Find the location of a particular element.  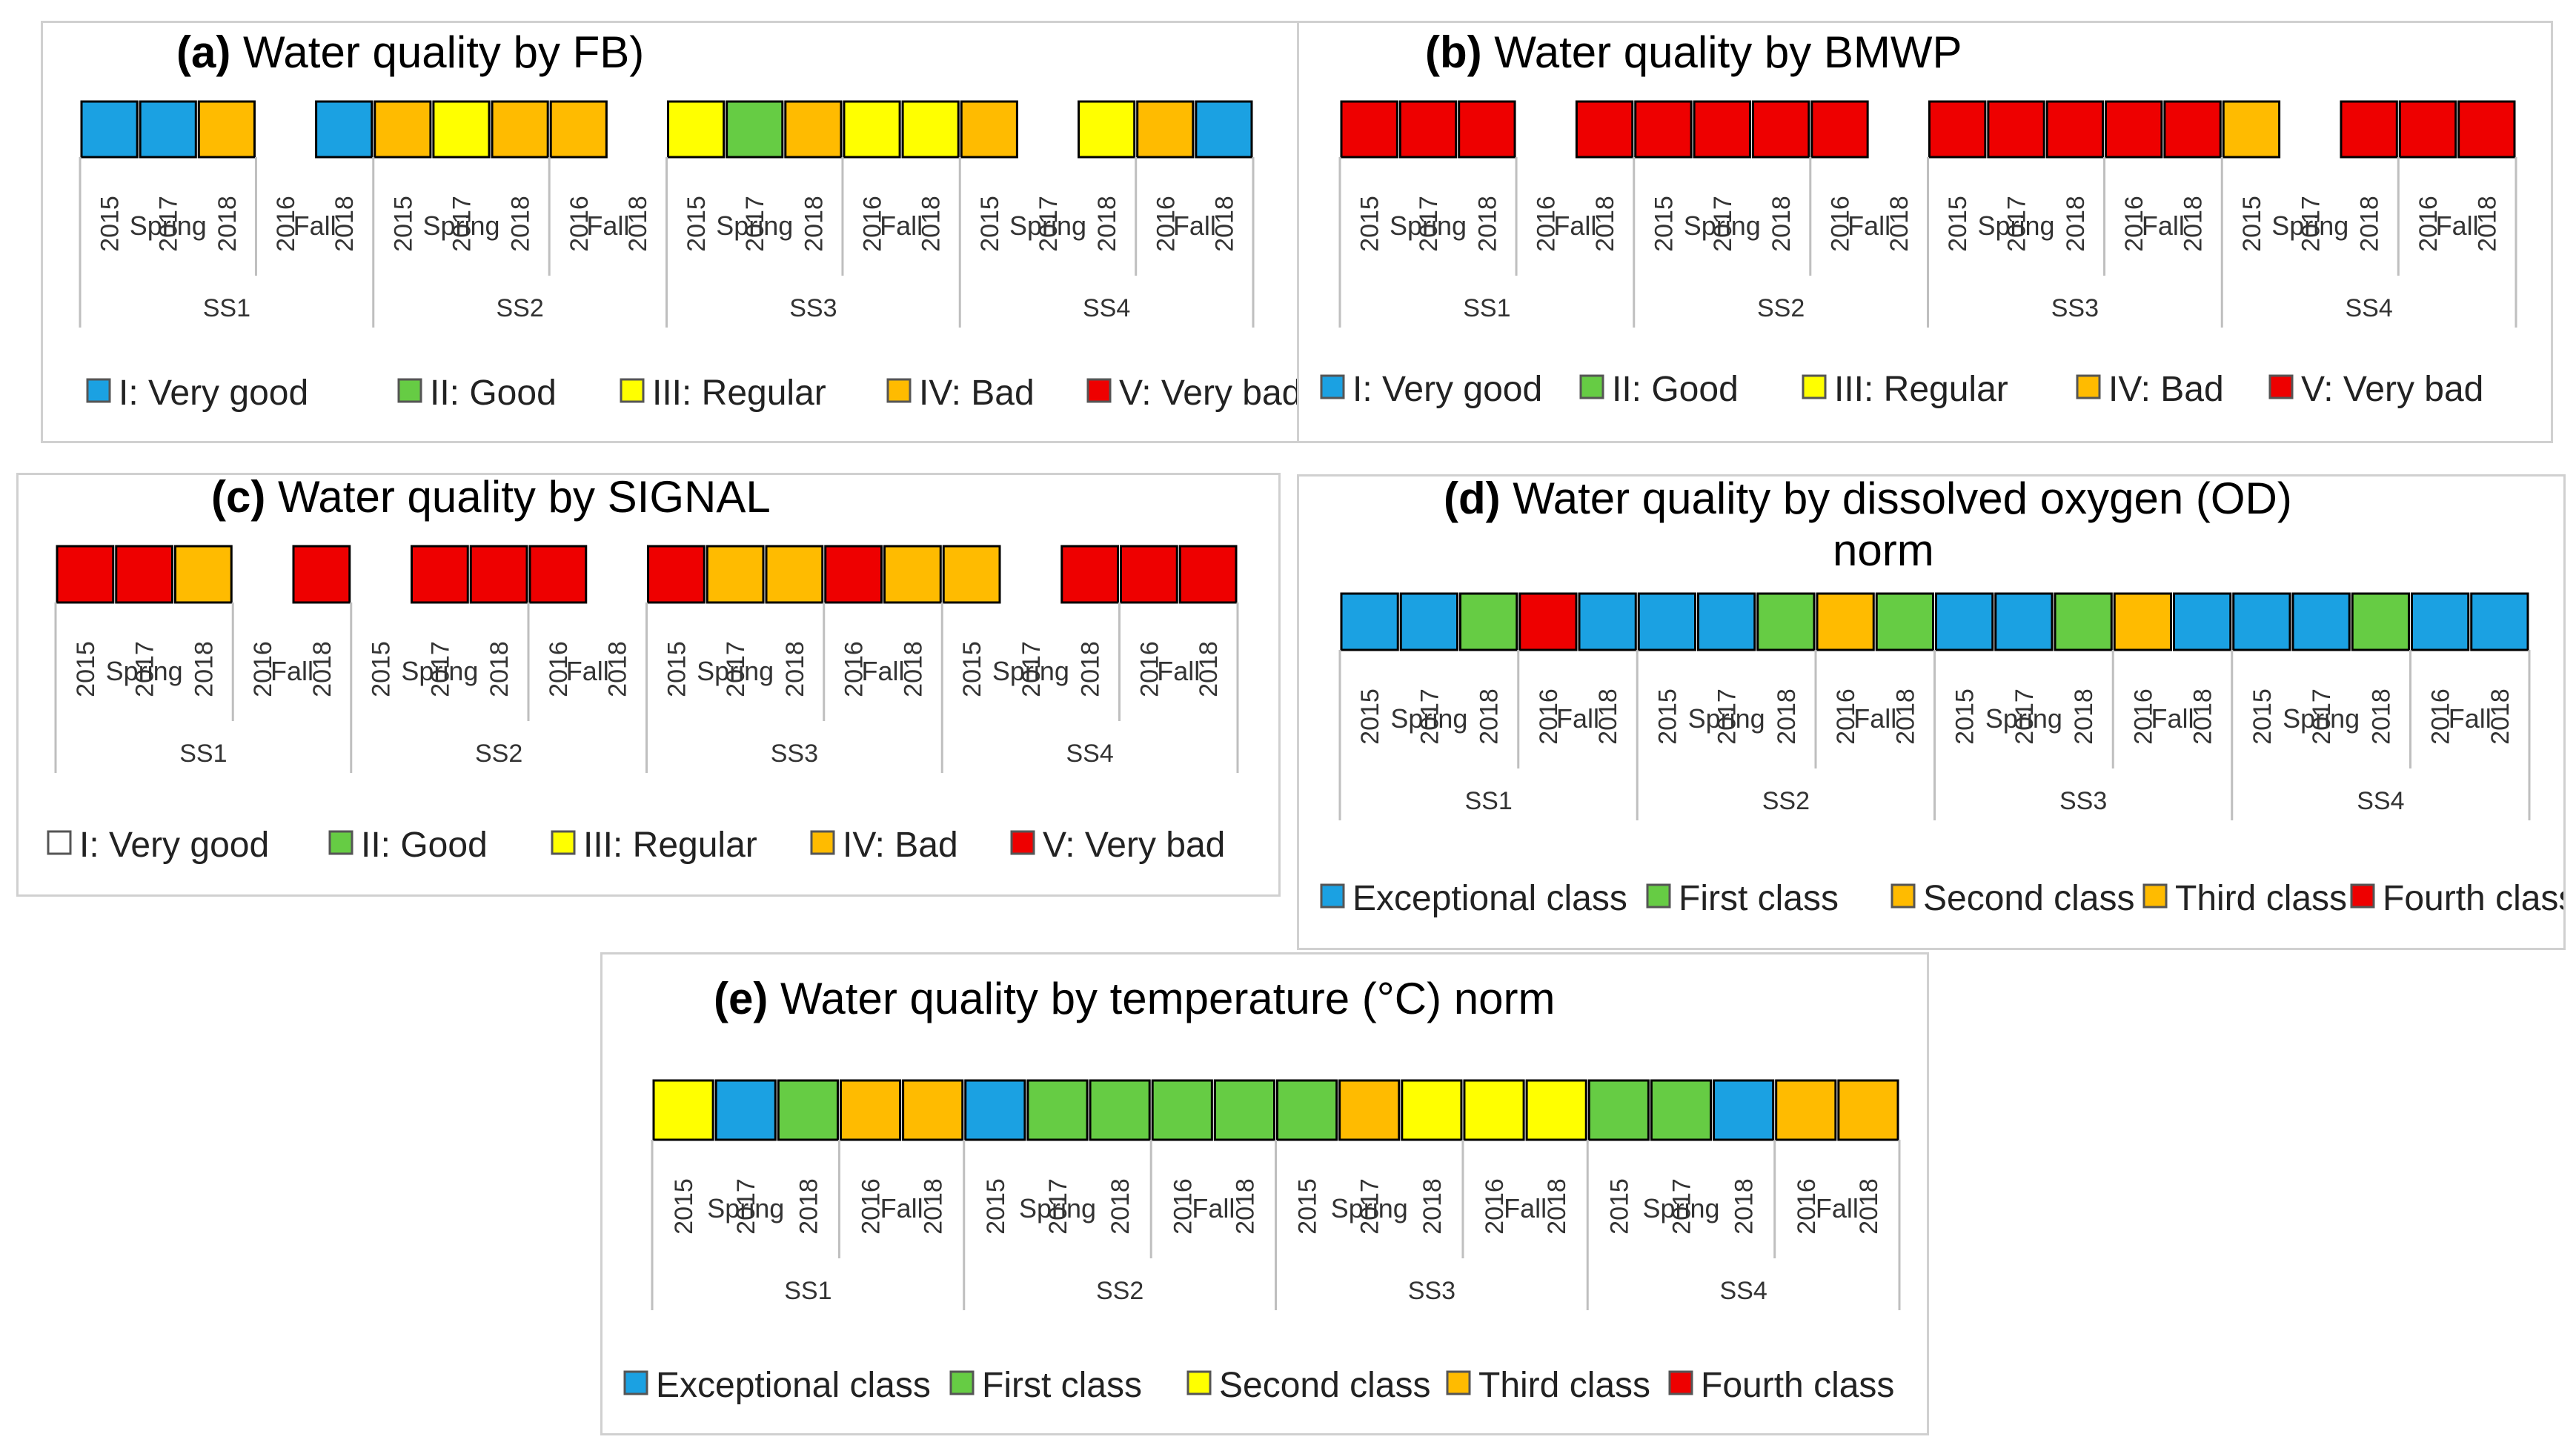

legend-label: IV: Bad is located at coordinates (900, 845).